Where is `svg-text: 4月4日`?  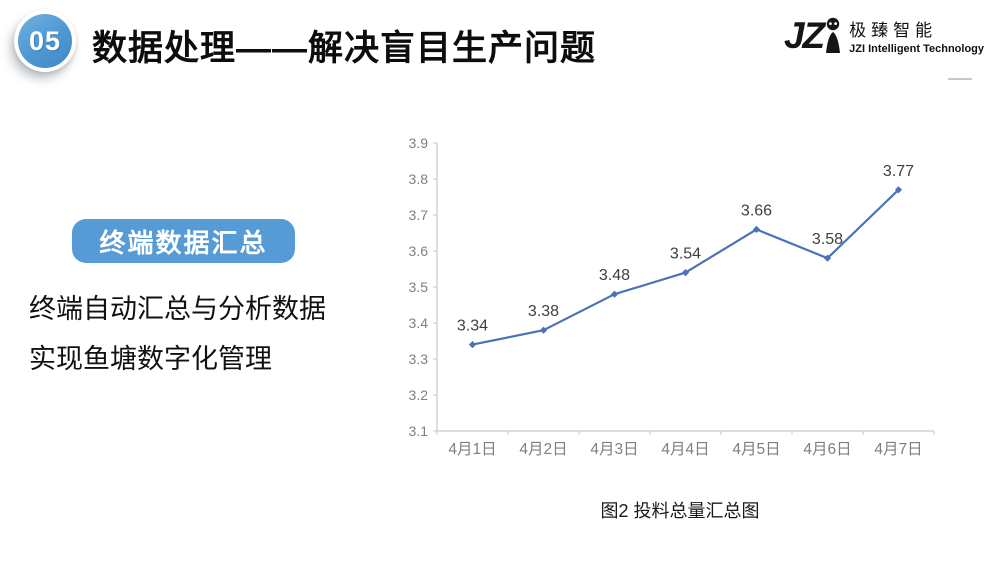 svg-text: 4月4日 is located at coordinates (685, 449).